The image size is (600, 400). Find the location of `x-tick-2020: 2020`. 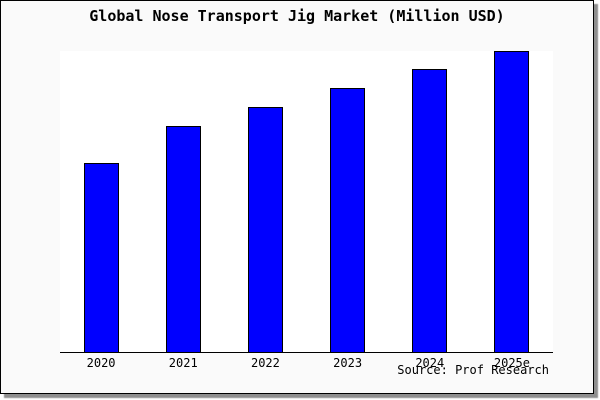

x-tick-2020: 2020 is located at coordinates (101, 363).